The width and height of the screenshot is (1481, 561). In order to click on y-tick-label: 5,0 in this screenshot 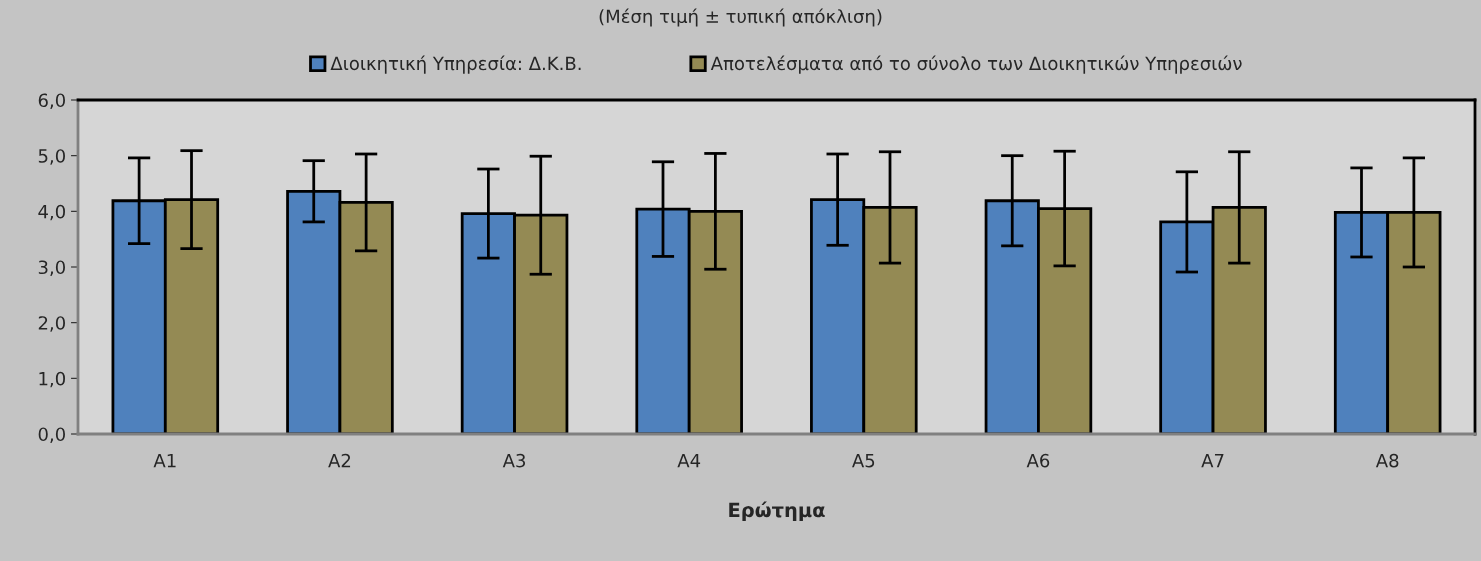, I will do `click(51, 157)`.